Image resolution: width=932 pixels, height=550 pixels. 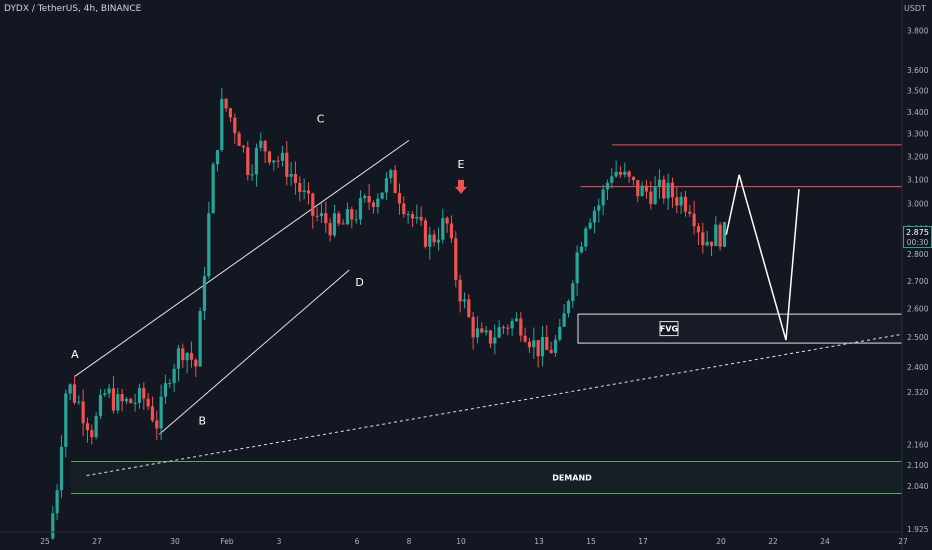 What do you see at coordinates (918, 30) in the screenshot?
I see `price-tick-label: 3.800` at bounding box center [918, 30].